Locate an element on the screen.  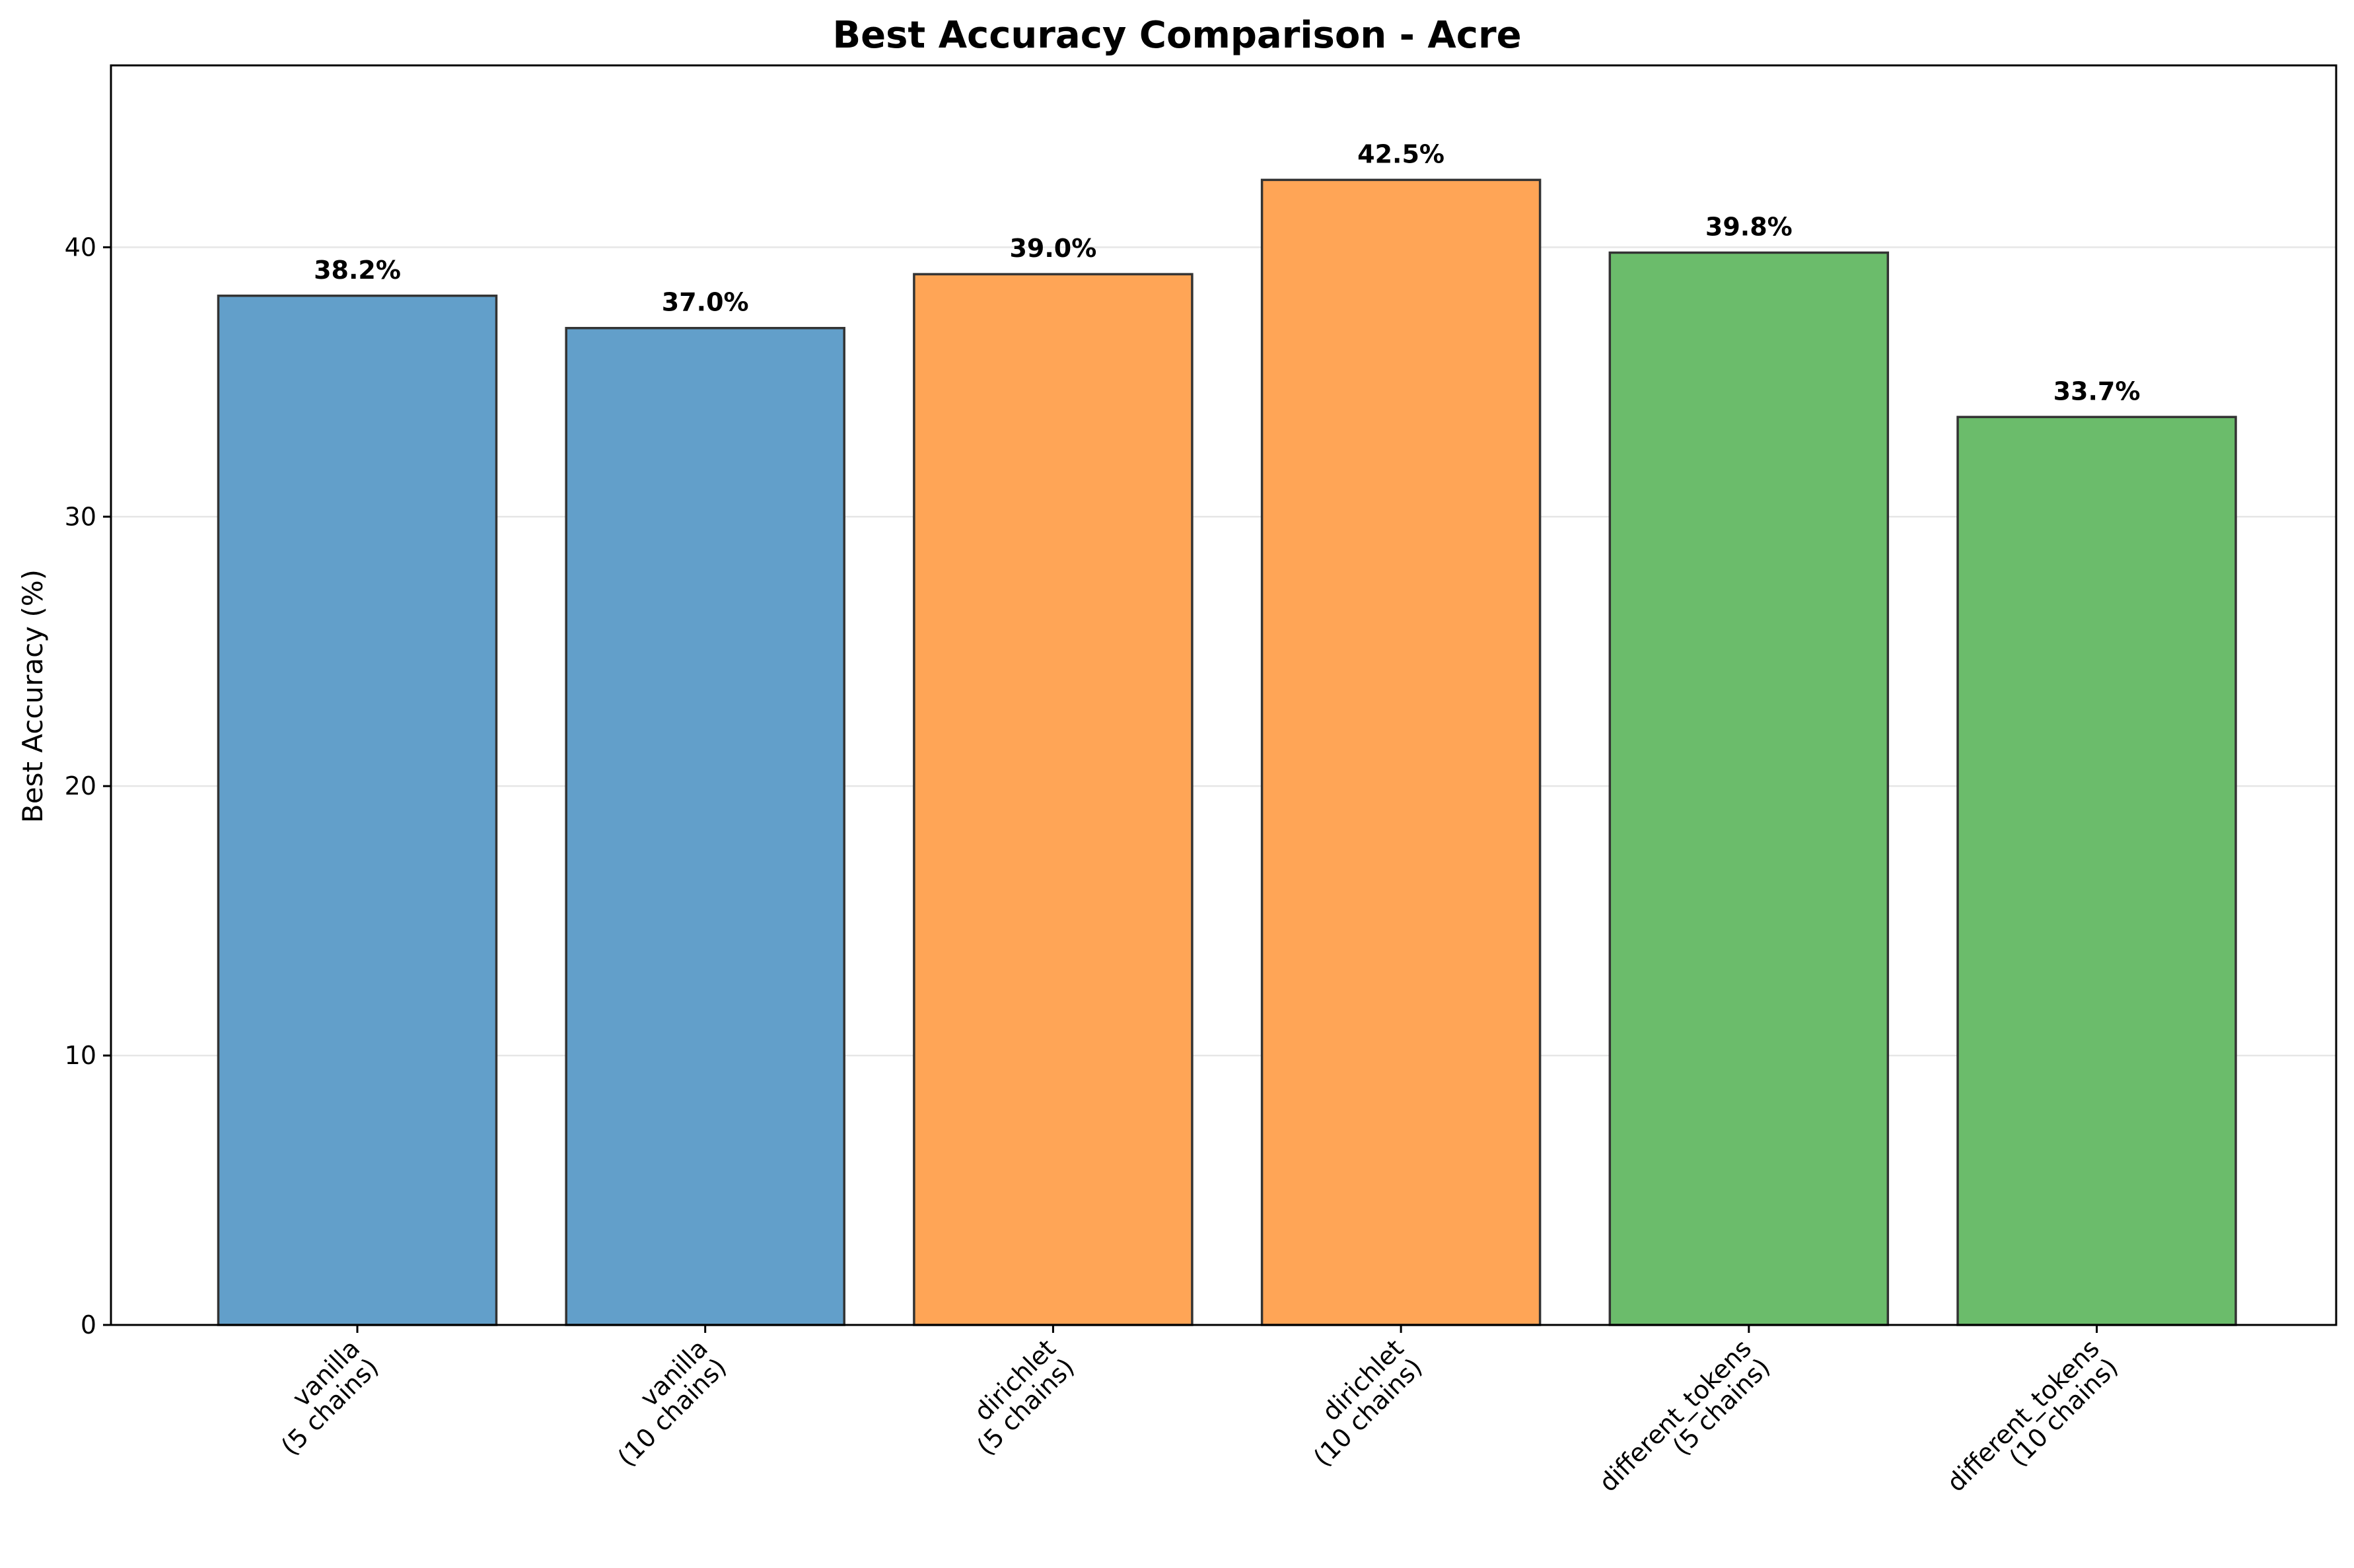
y-tick-label: 10 is located at coordinates (80, 1055).